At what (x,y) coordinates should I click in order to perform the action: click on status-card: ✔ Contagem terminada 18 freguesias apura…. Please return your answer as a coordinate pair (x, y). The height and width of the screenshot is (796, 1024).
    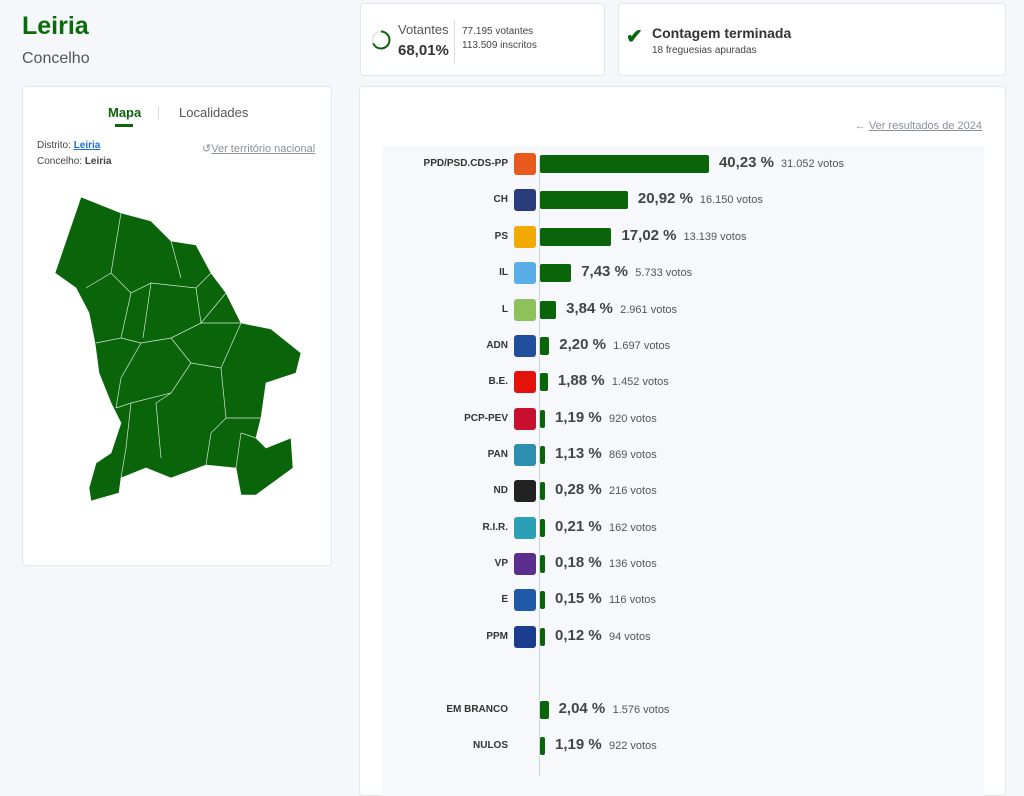
    Looking at the image, I should click on (812, 39).